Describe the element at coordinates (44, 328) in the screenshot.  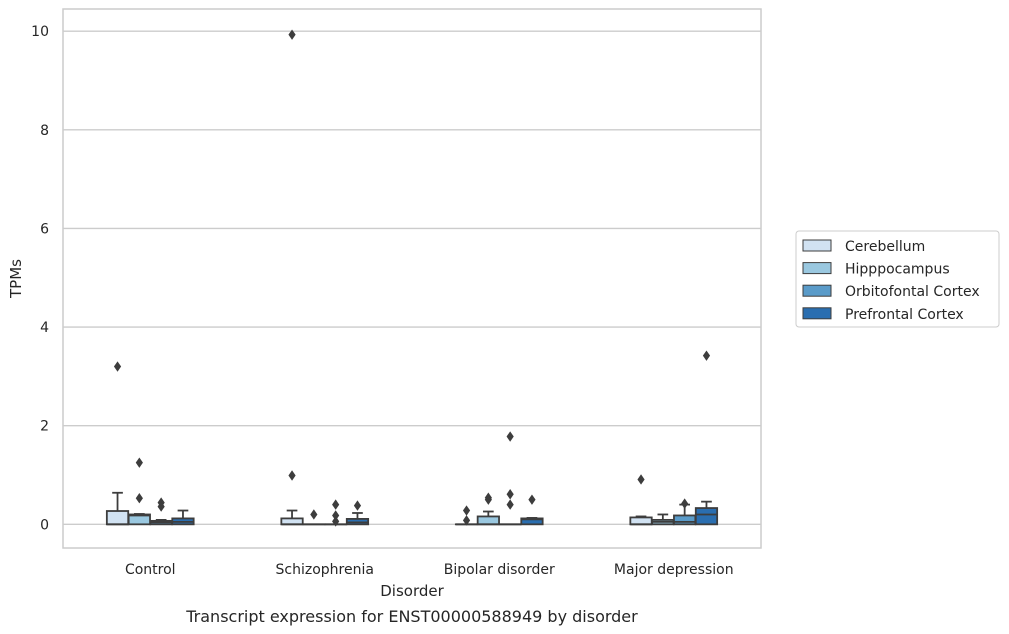
I see `y-tick-label: 4` at that location.